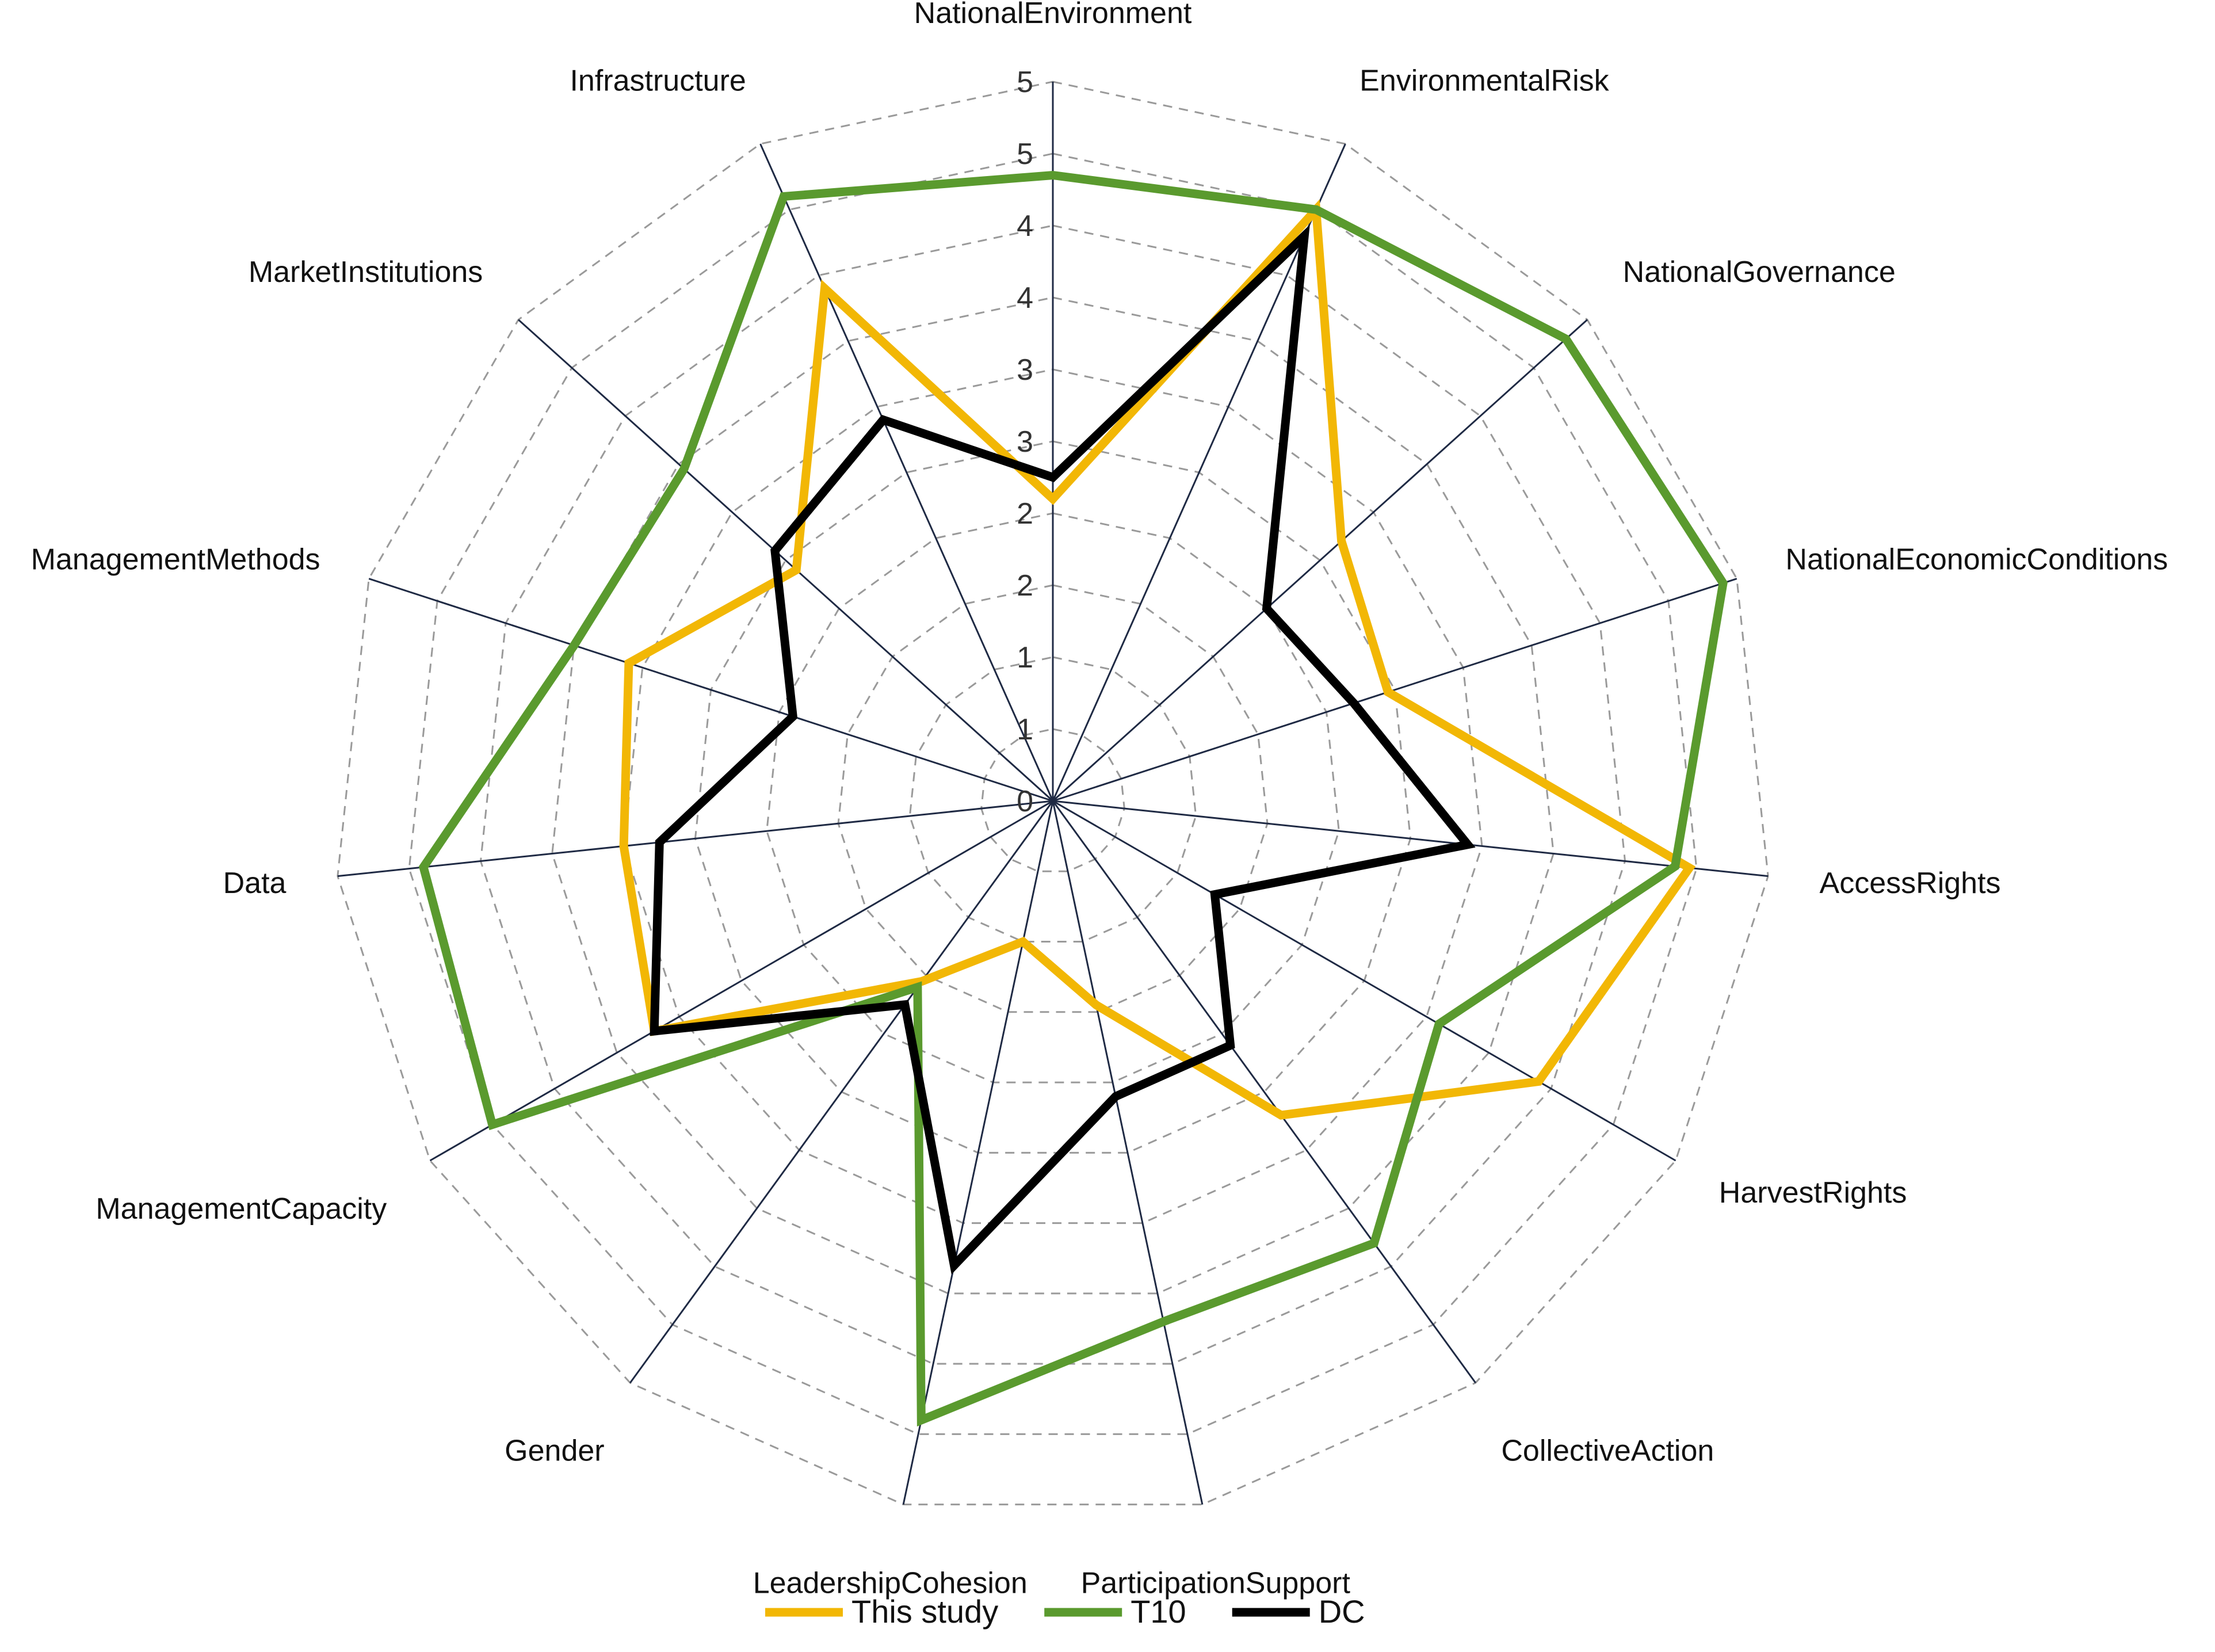 The height and width of the screenshot is (1652, 2215). What do you see at coordinates (175, 560) in the screenshot?
I see `axis-label: ManagementMethods` at bounding box center [175, 560].